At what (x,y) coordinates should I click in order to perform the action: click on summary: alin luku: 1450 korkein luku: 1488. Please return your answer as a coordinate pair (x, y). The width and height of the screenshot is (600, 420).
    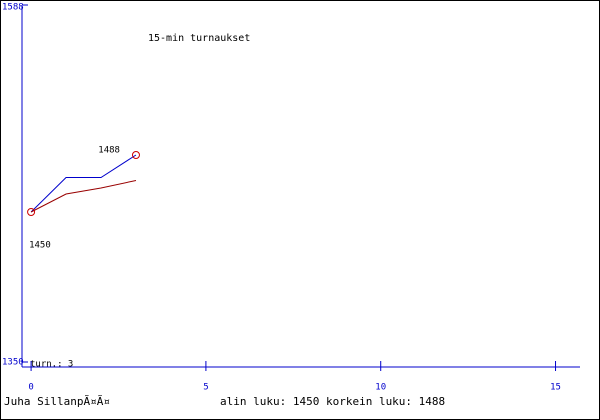
    Looking at the image, I should click on (332, 401).